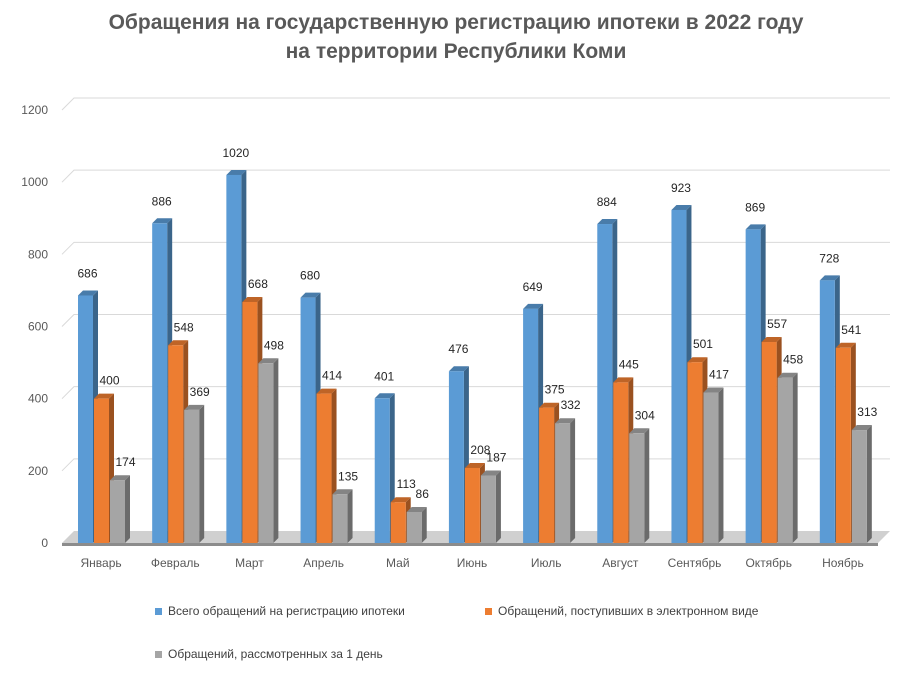  What do you see at coordinates (101, 563) in the screenshot?
I see `x-tick-label: Январь` at bounding box center [101, 563].